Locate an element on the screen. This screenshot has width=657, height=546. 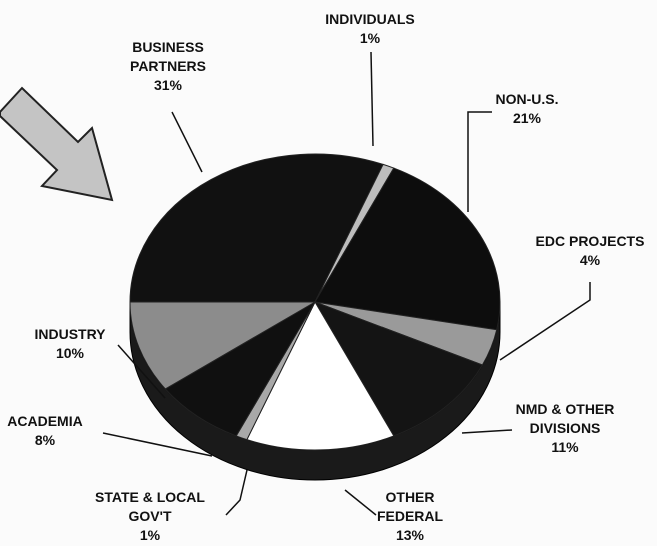
category-name: STATE & LOCAL GOV'T is located at coordinates (150, 506).